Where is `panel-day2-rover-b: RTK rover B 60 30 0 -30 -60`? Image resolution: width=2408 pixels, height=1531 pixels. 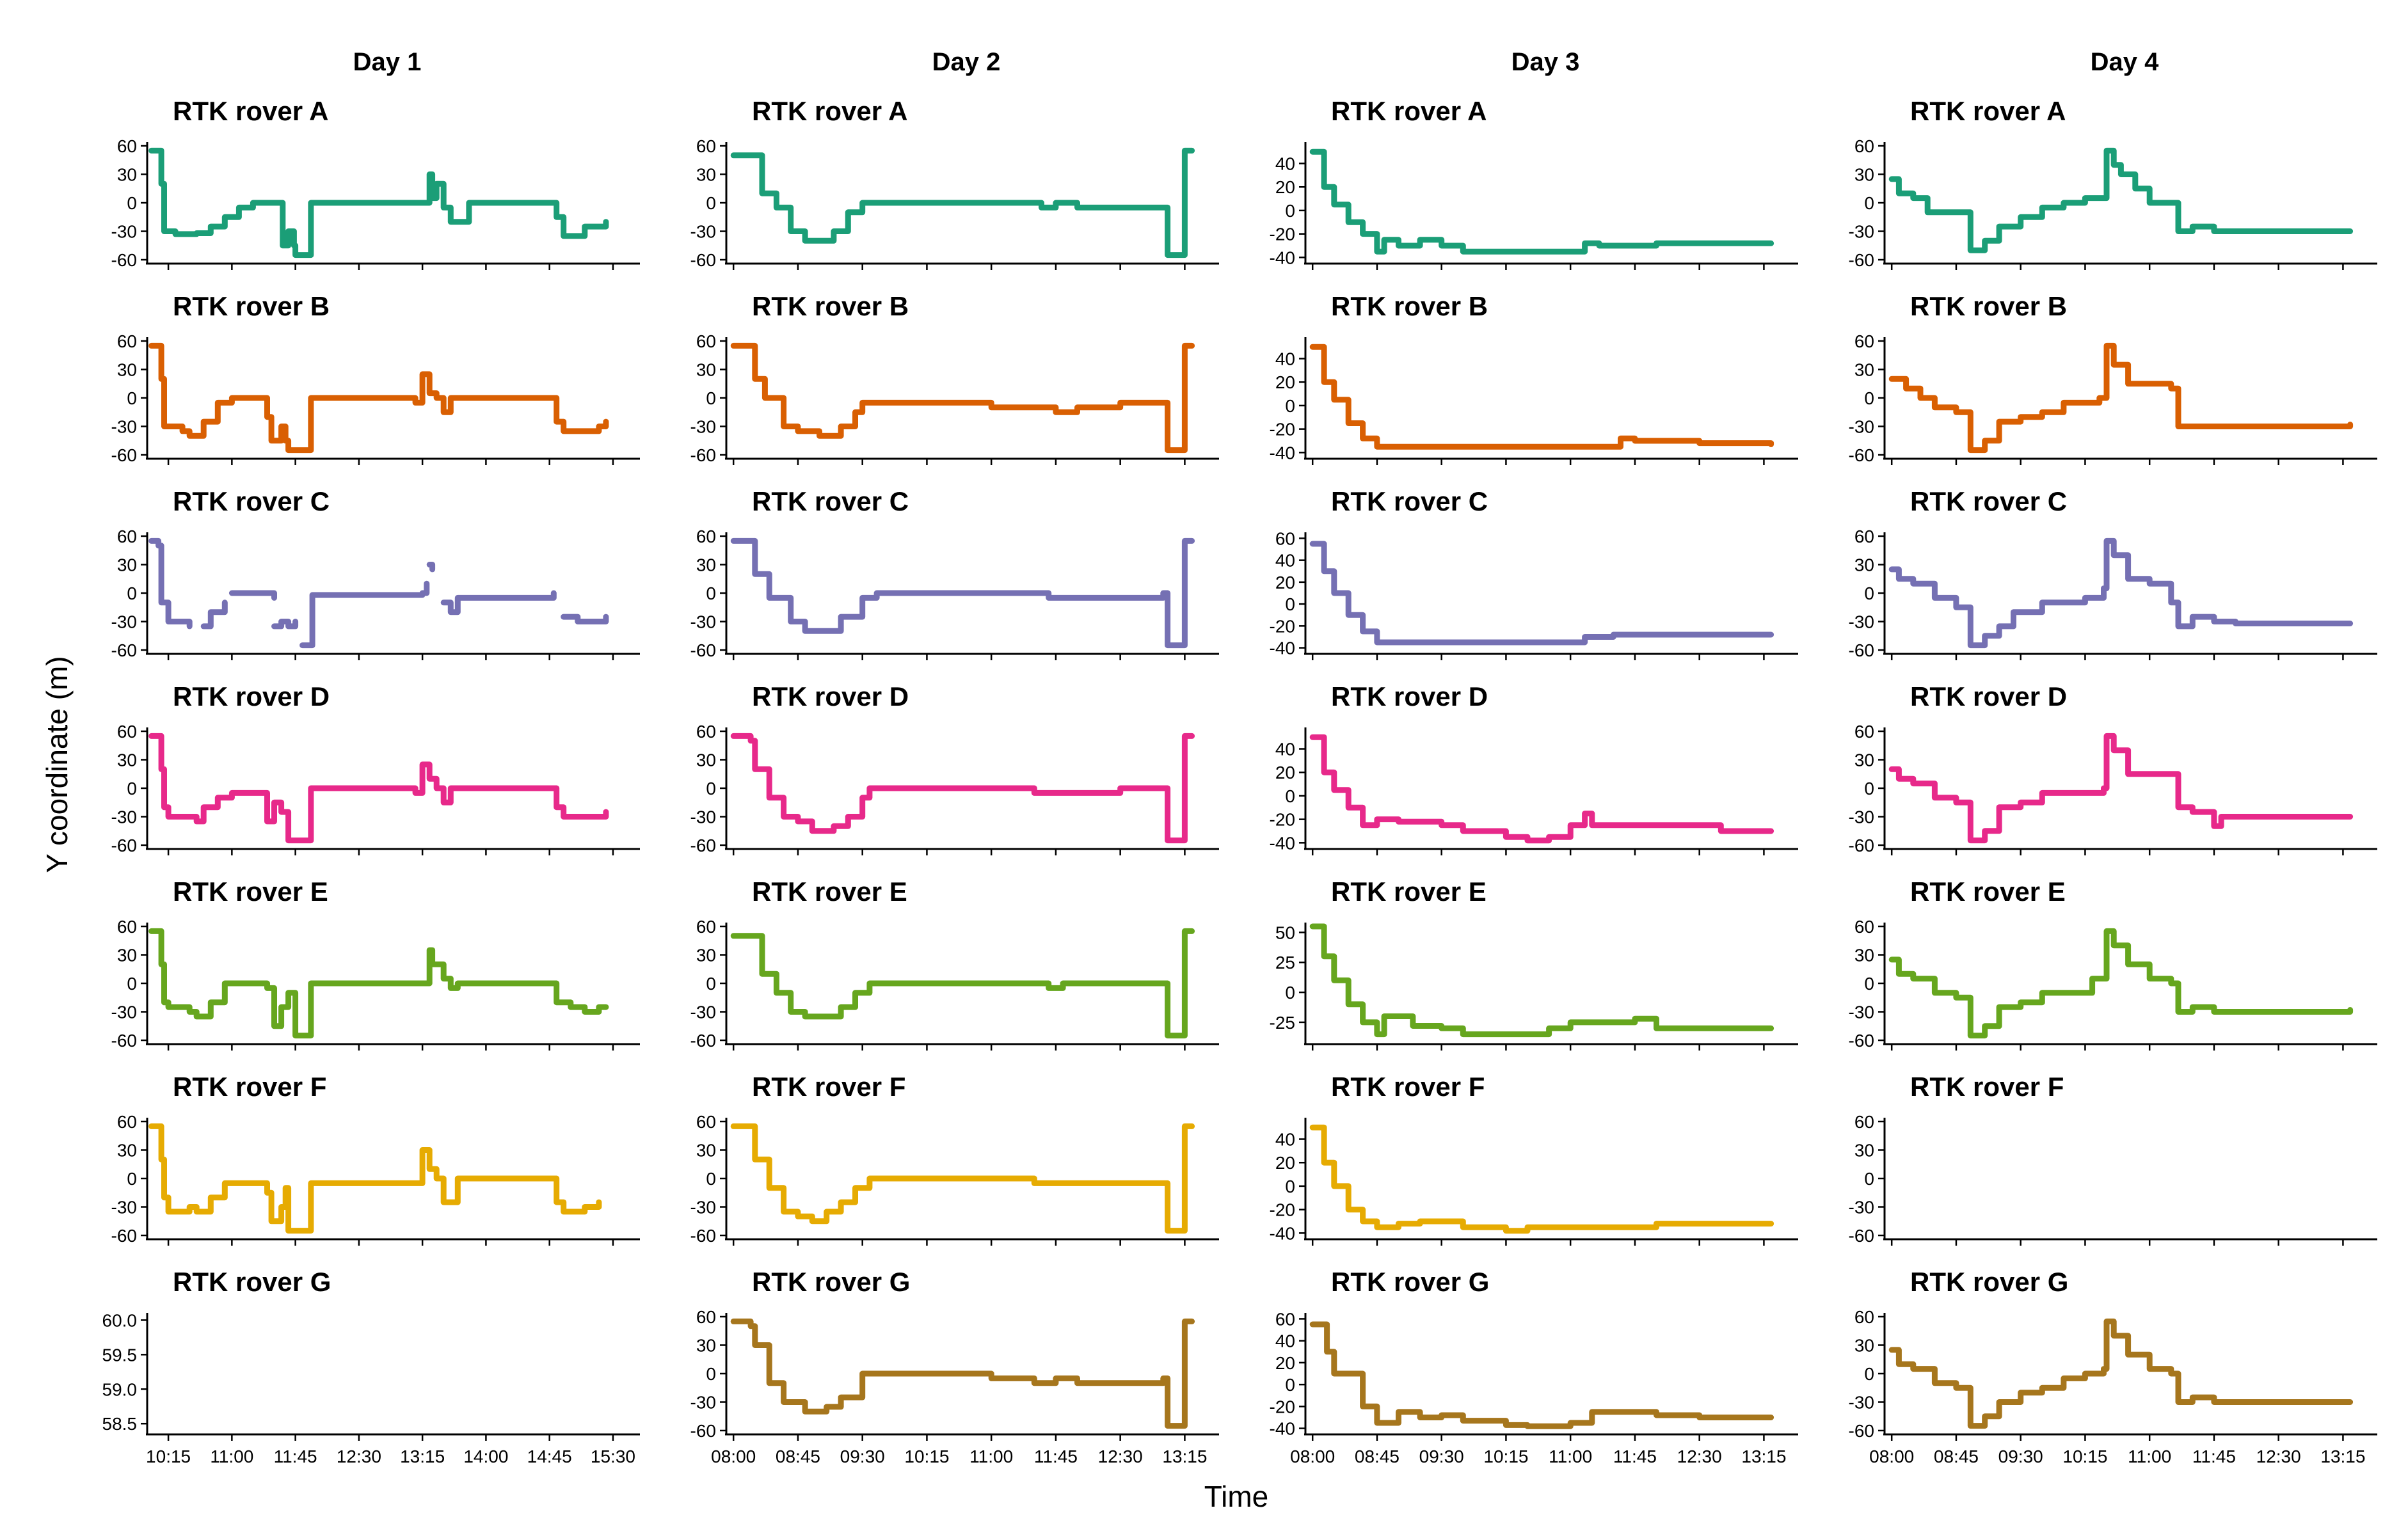
panel-day2-rover-b: RTK rover B 60 30 0 -30 -60 is located at coordinates (955, 378).